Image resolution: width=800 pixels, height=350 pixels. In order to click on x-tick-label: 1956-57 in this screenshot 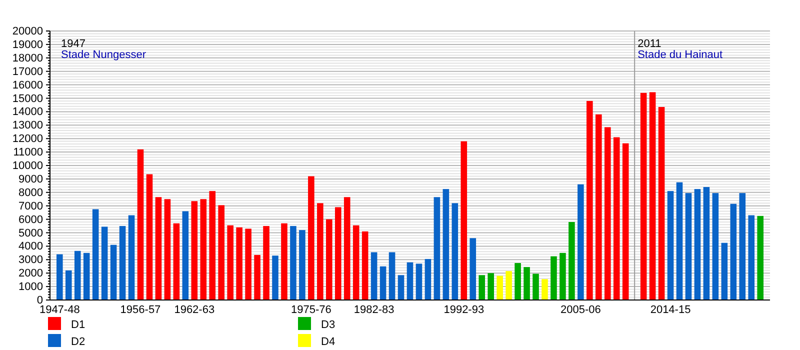, I will do `click(140, 310)`.